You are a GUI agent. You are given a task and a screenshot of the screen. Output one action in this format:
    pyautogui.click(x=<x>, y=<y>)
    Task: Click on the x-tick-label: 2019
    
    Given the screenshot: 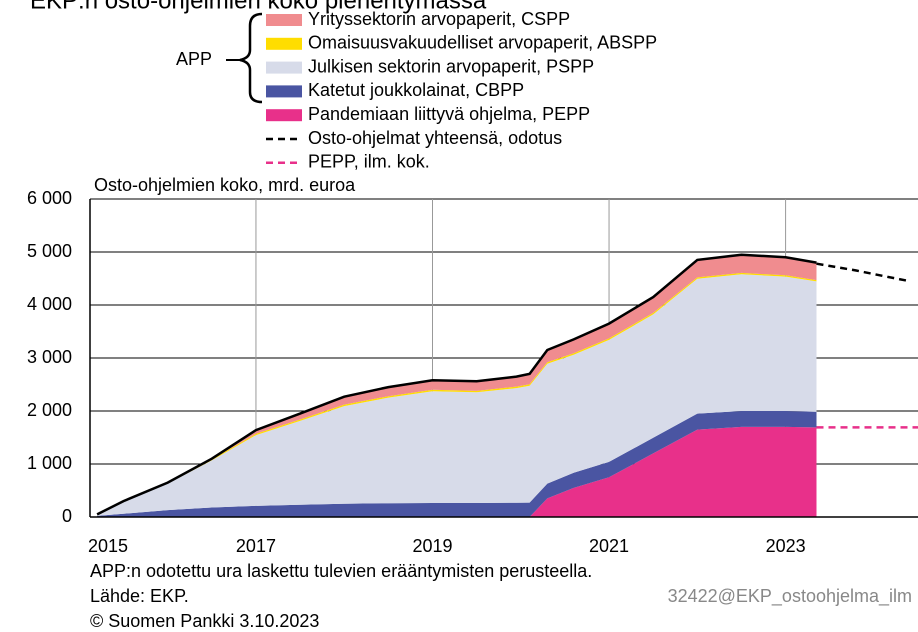 What is the action you would take?
    pyautogui.click(x=432, y=546)
    